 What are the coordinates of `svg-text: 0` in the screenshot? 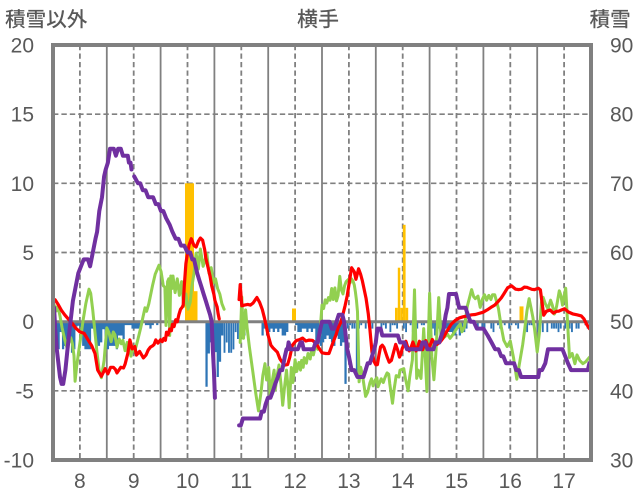 It's located at (28, 322).